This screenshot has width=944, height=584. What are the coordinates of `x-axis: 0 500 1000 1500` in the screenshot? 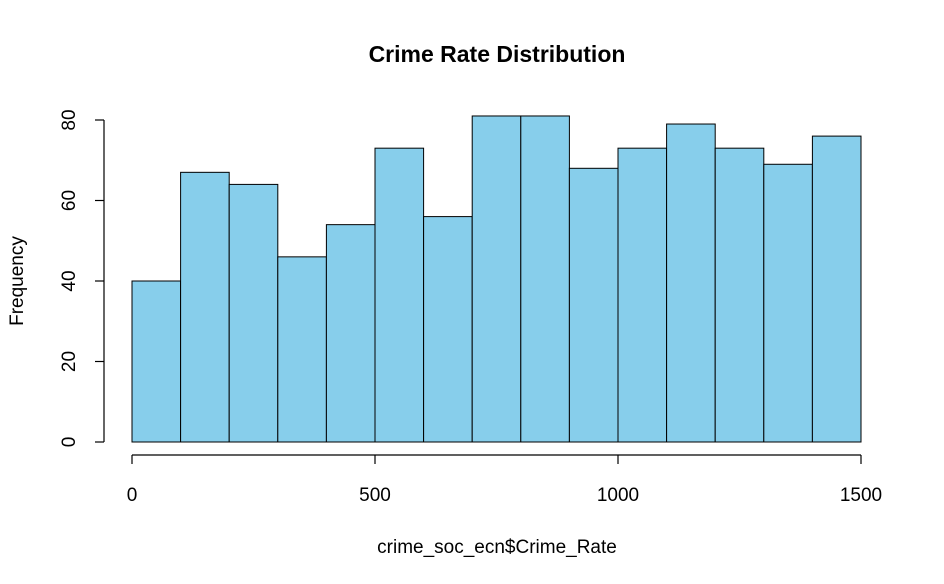 It's located at (504, 480).